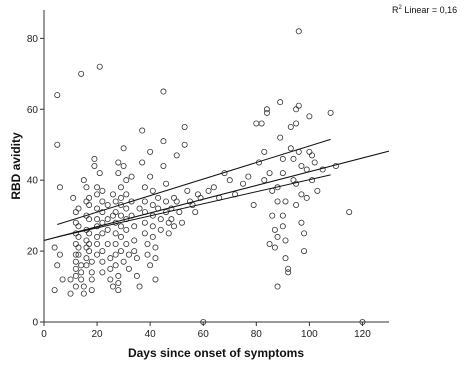  I want to click on x-tick-label: 100, so click(309, 334).